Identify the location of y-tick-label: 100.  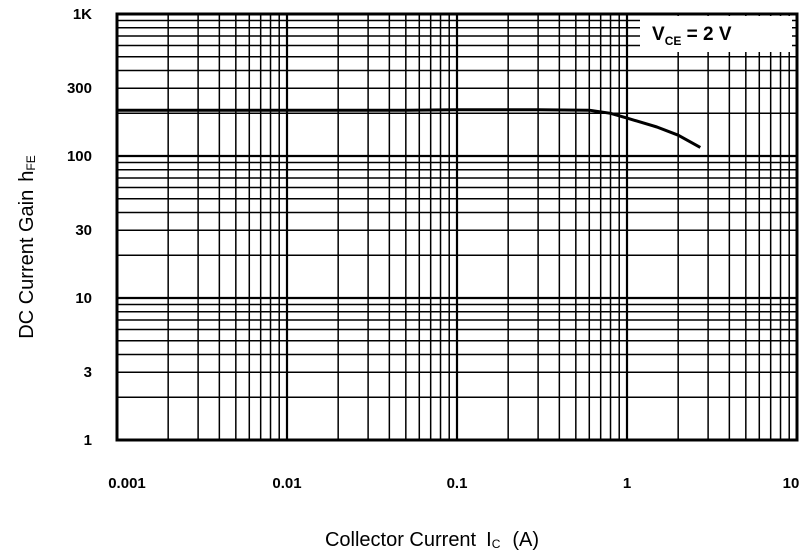
(79, 156).